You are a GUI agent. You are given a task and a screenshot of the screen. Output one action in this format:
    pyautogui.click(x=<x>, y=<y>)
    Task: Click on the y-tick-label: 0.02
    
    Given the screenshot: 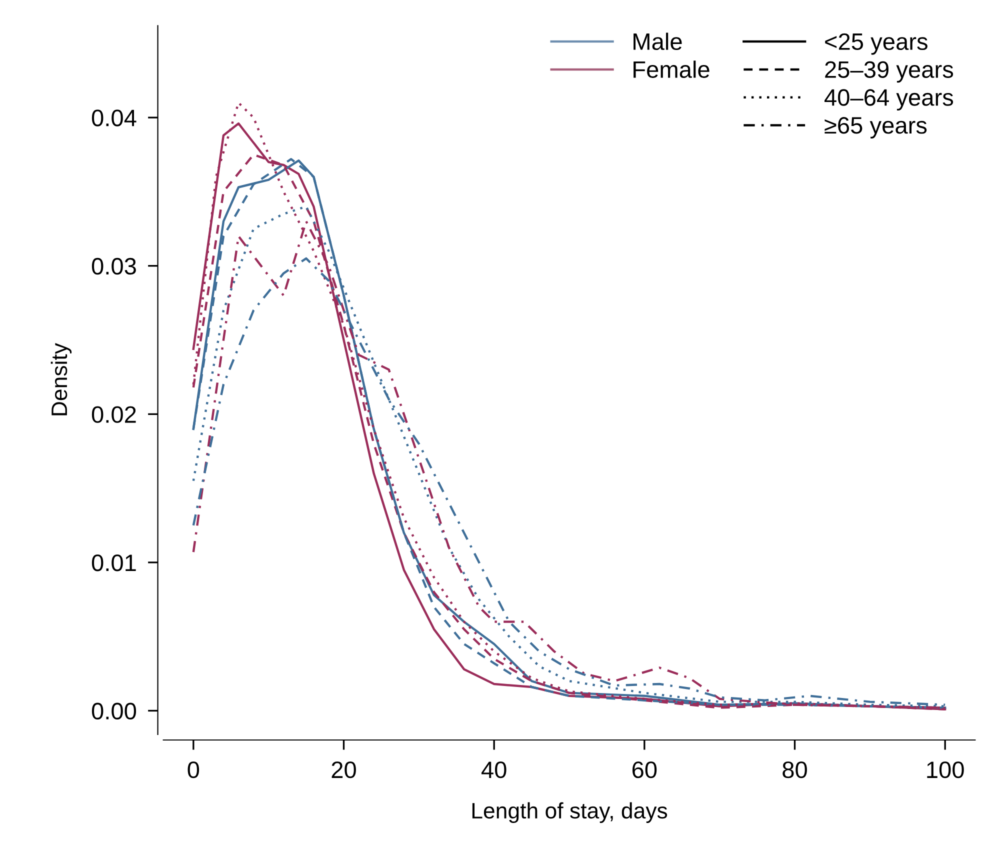 What is the action you would take?
    pyautogui.click(x=114, y=414)
    